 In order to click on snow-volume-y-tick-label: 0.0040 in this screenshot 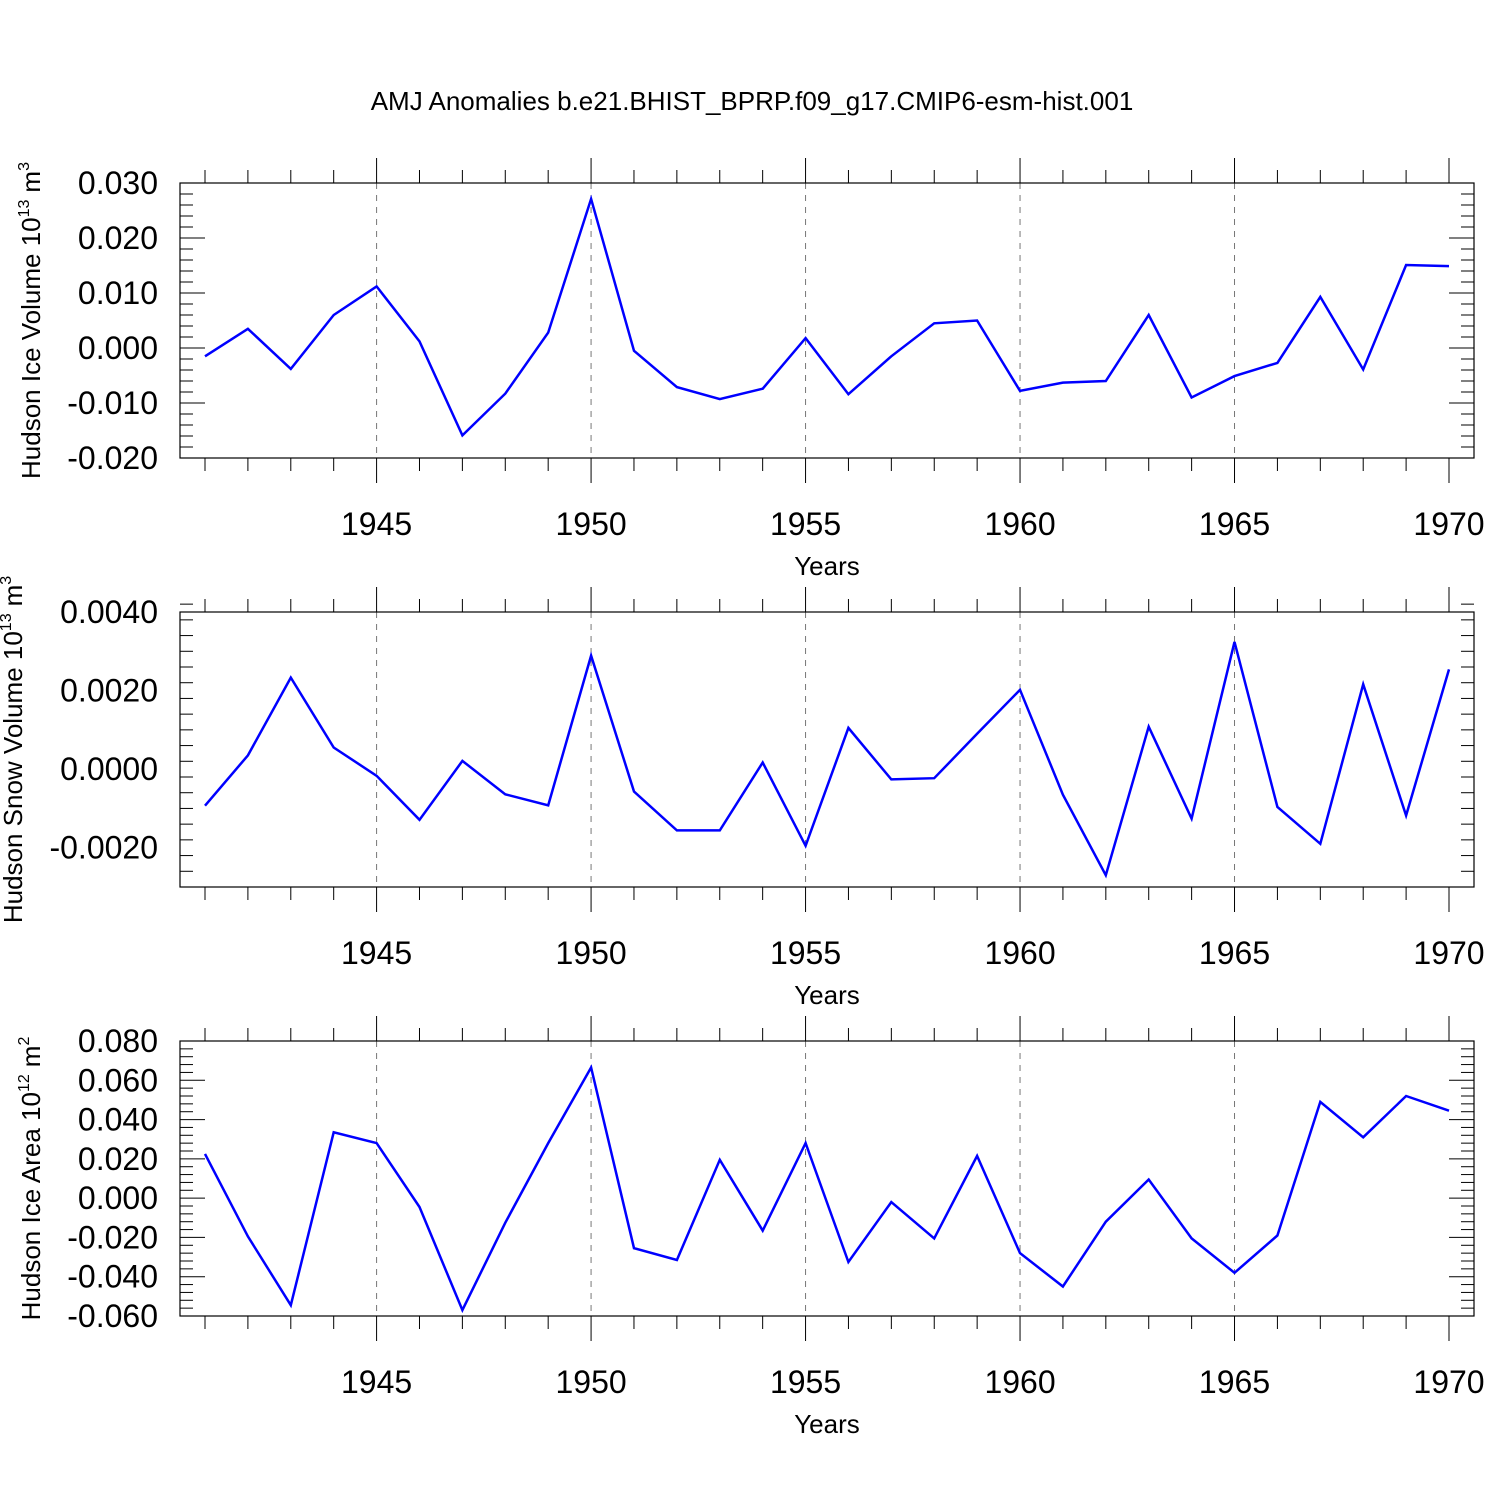, I will do `click(109, 612)`.